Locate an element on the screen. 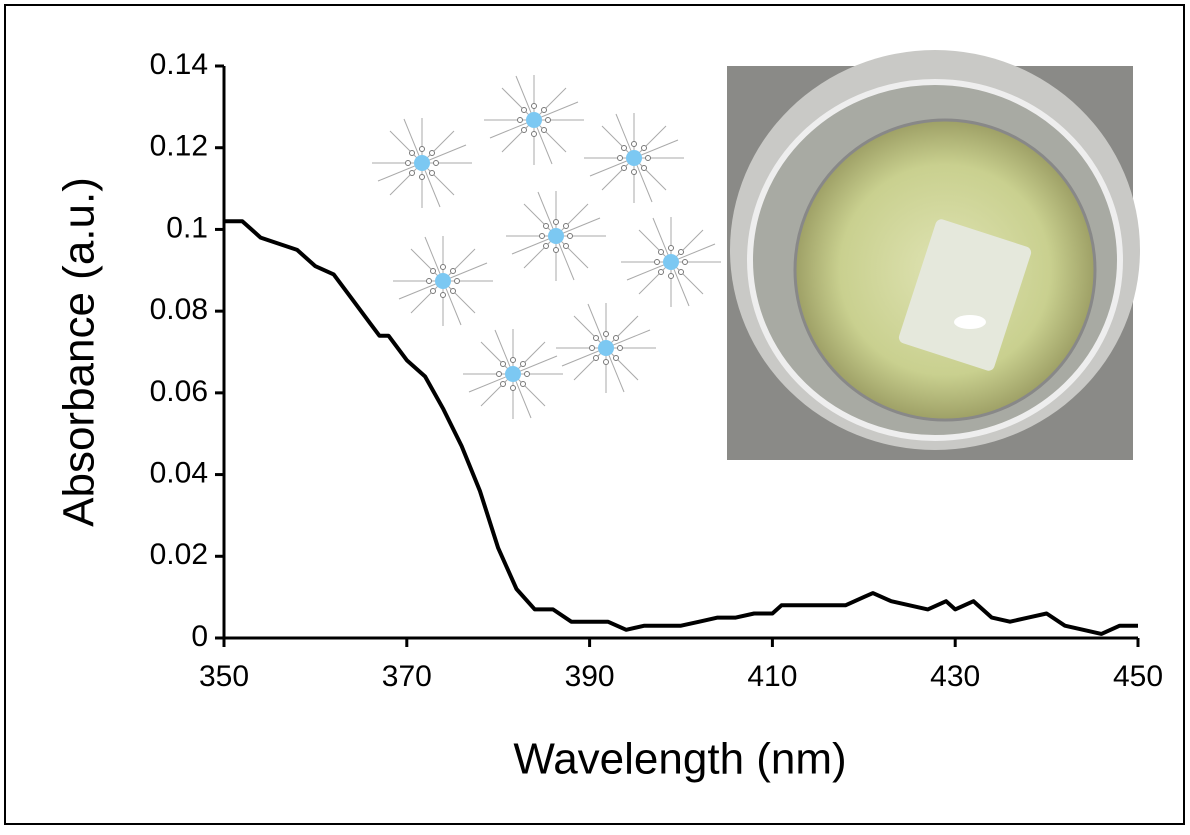  x-tick-label: 430 is located at coordinates (955, 676).